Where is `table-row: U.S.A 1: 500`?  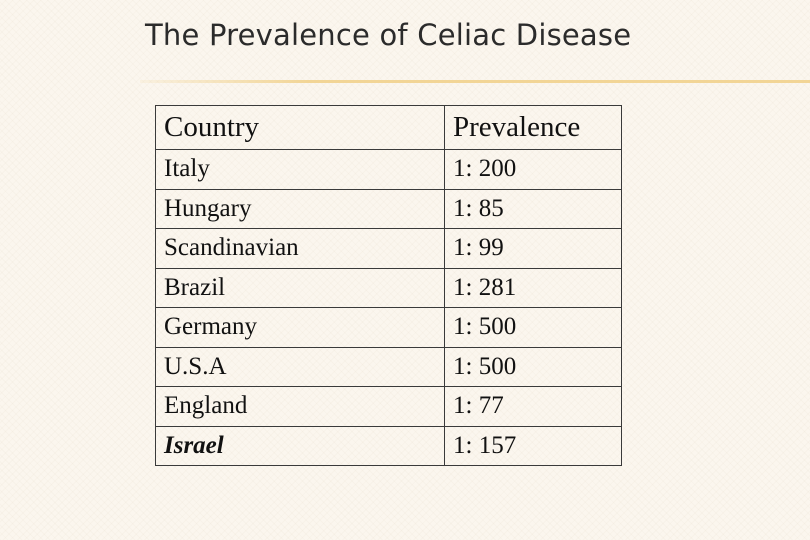
table-row: U.S.A 1: 500 is located at coordinates (388, 366).